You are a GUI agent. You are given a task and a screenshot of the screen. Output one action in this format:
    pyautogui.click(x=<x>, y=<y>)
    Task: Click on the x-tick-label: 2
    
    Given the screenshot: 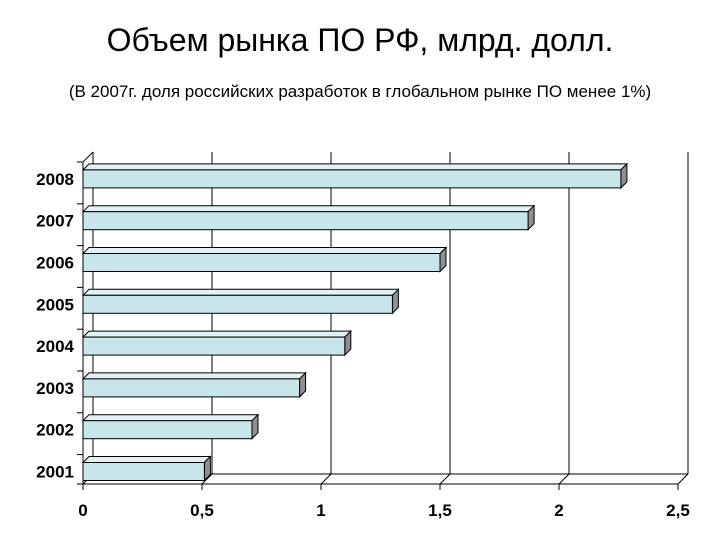 What is the action you would take?
    pyautogui.click(x=558, y=510)
    